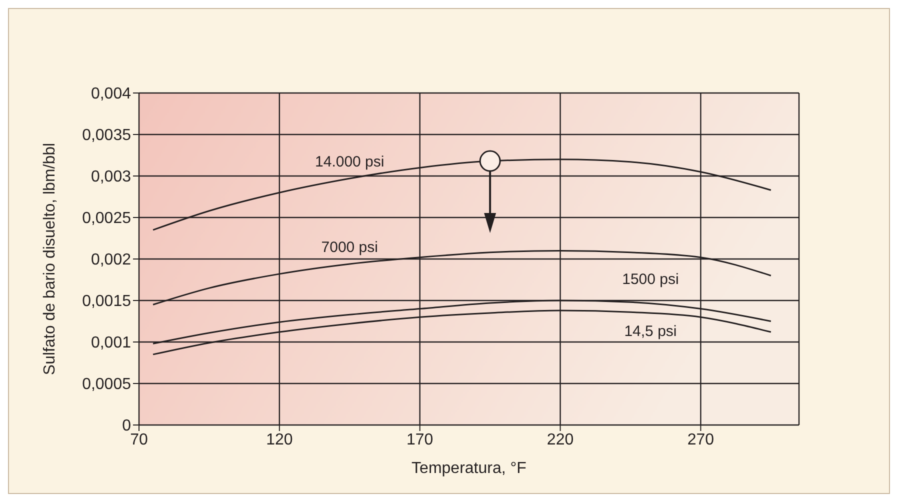 Image resolution: width=897 pixels, height=500 pixels. Describe the element at coordinates (650, 279) in the screenshot. I see `series-label: 1500 psi` at that location.